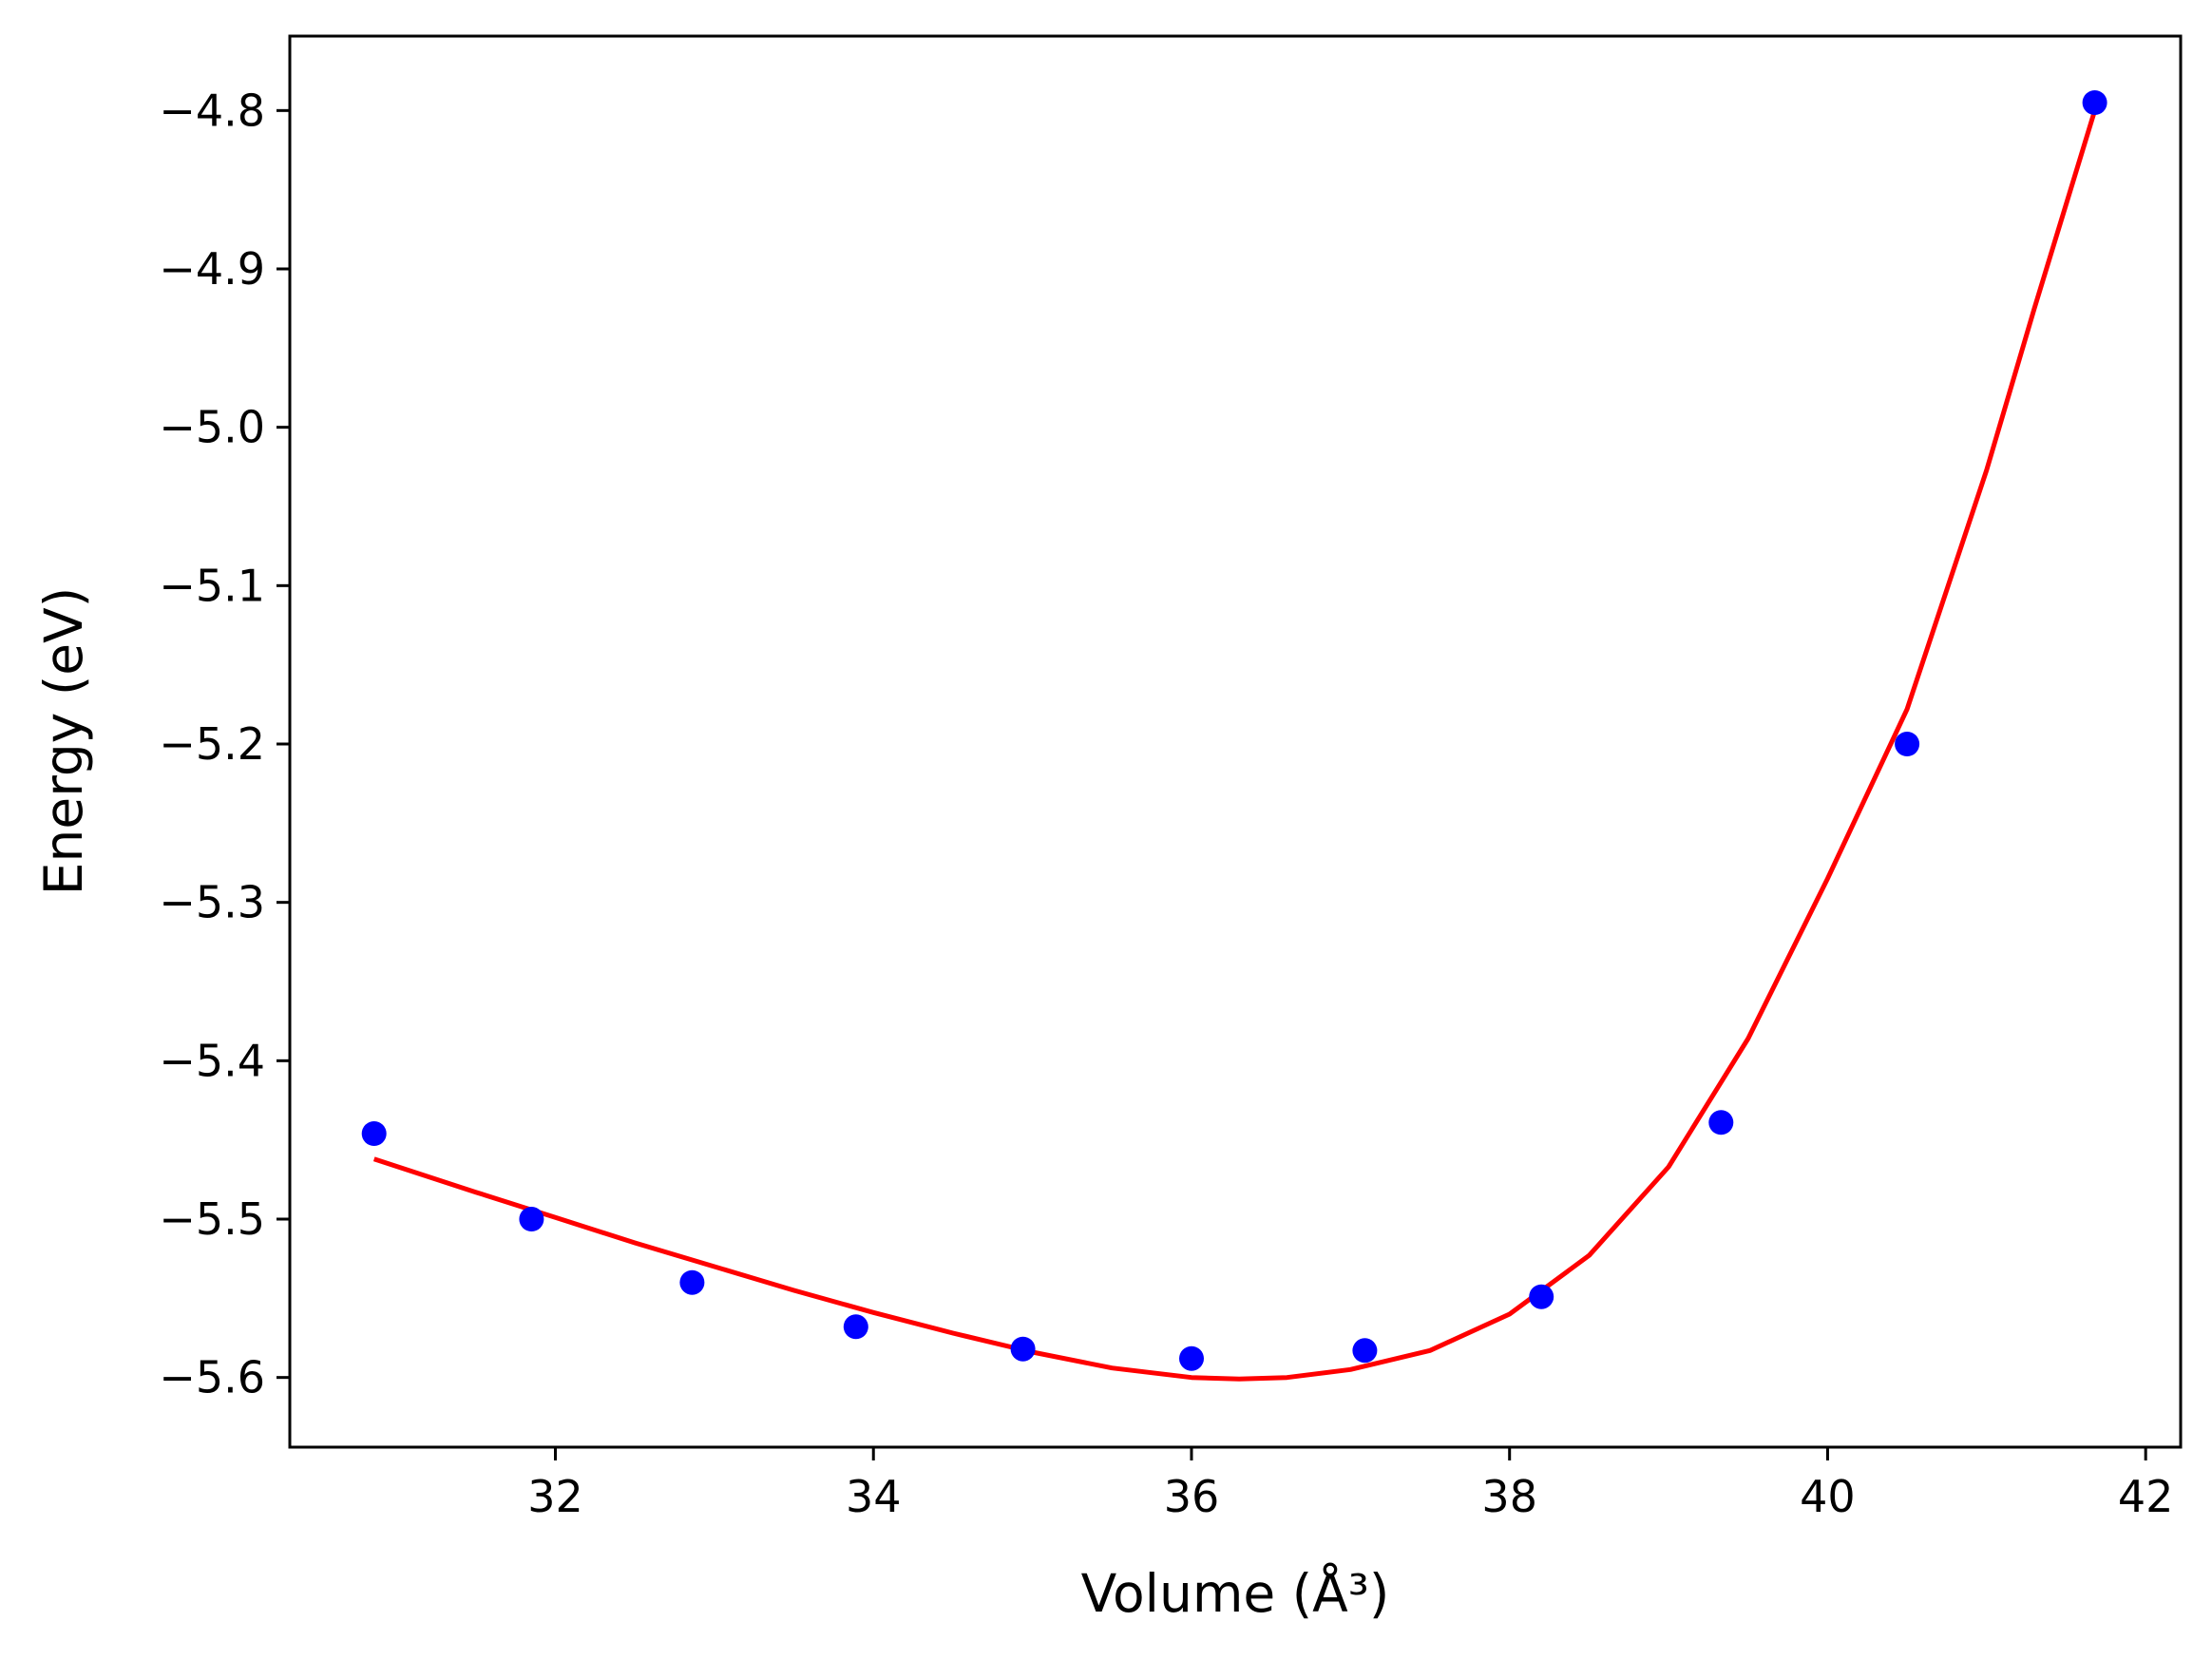 The width and height of the screenshot is (2212, 1660). I want to click on x-tick-label: 36, so click(1192, 1496).